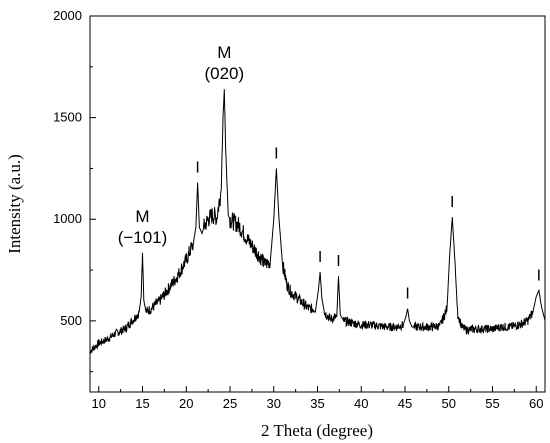  What do you see at coordinates (67, 117) in the screenshot?
I see `y-tick-label: 1500` at bounding box center [67, 117].